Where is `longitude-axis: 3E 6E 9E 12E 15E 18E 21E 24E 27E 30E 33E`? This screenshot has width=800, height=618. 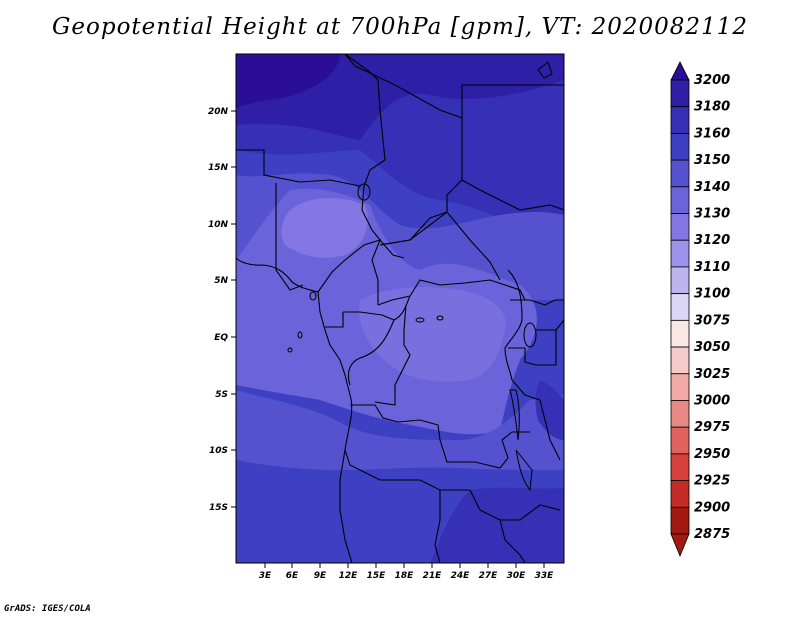 longitude-axis: 3E 6E 9E 12E 15E 18E 21E 24E 27E 30E 33E is located at coordinates (406, 572).